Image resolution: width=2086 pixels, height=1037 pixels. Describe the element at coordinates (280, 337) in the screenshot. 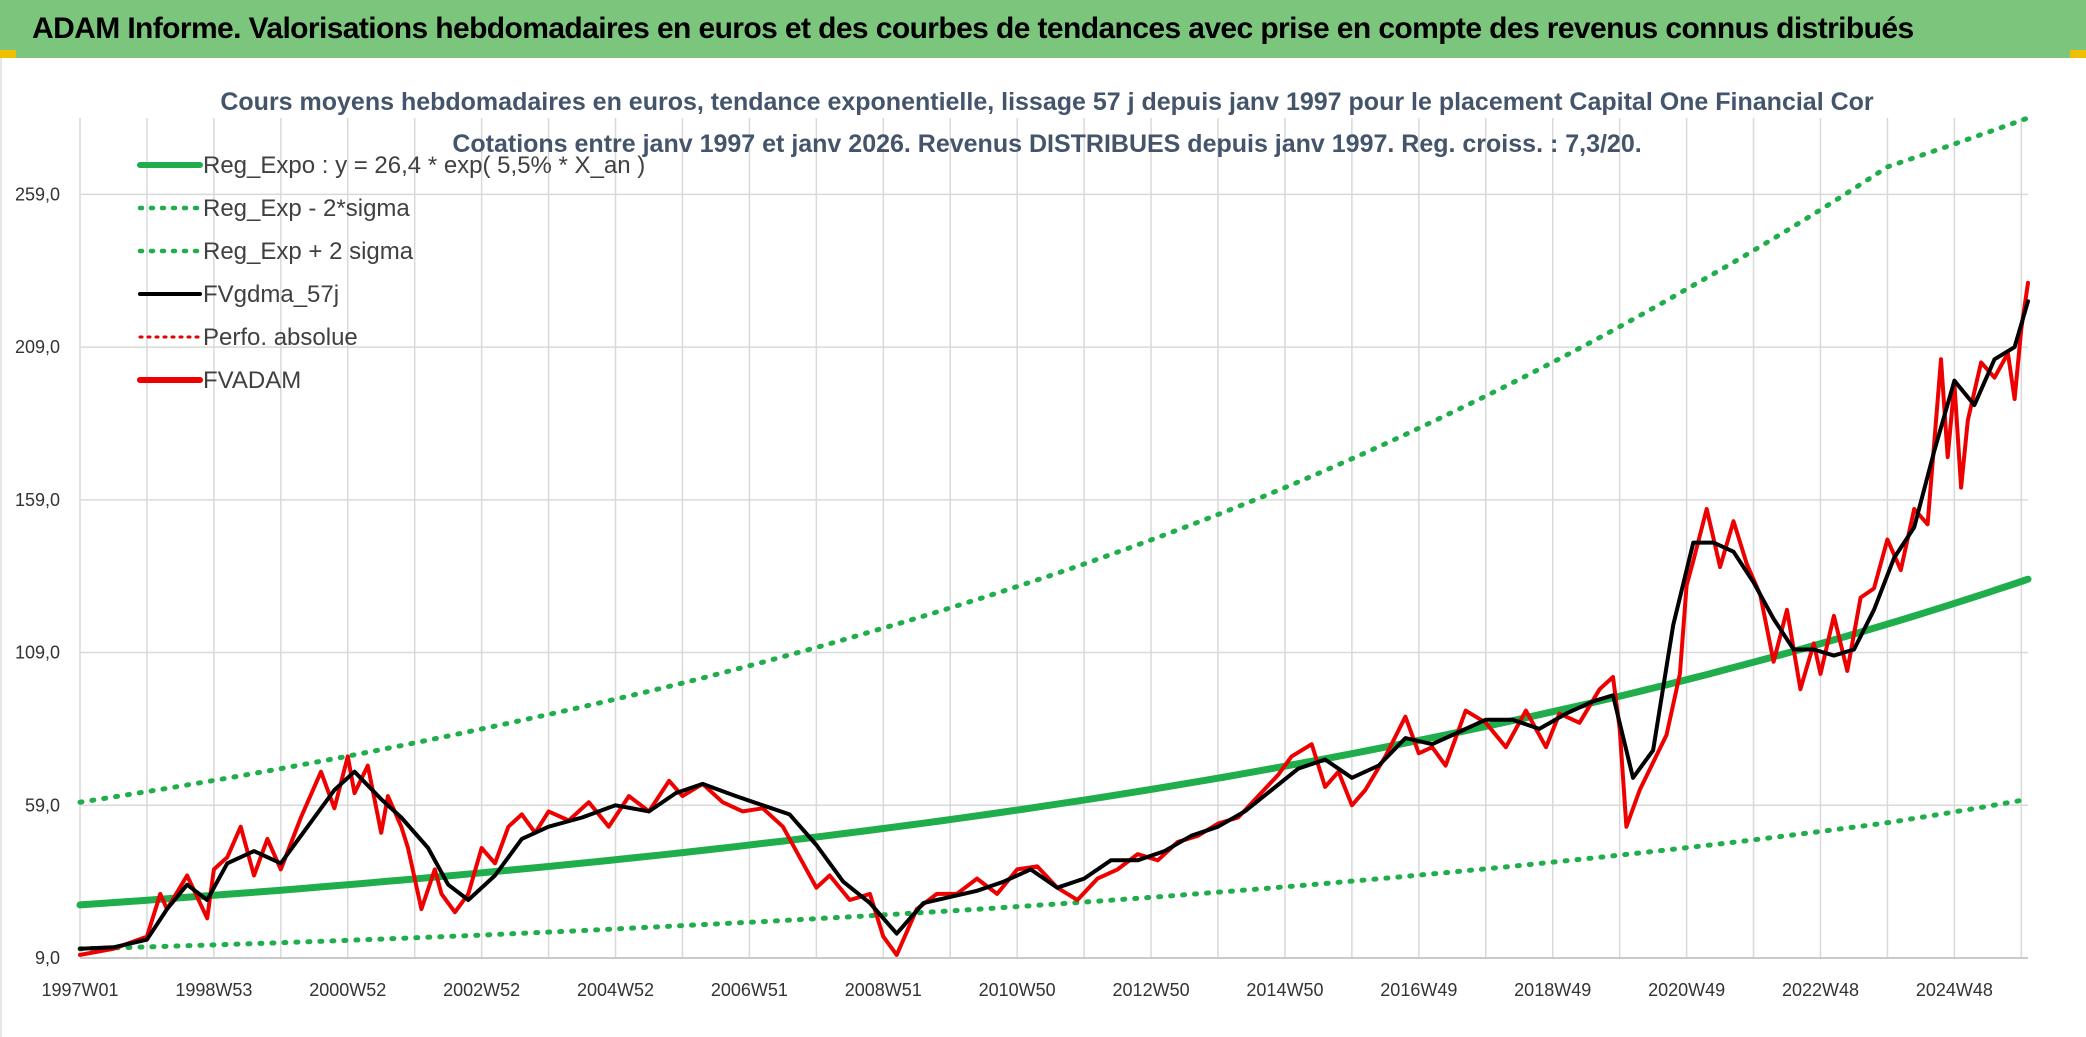

I see `legend-label: Perfo. absolue` at that location.